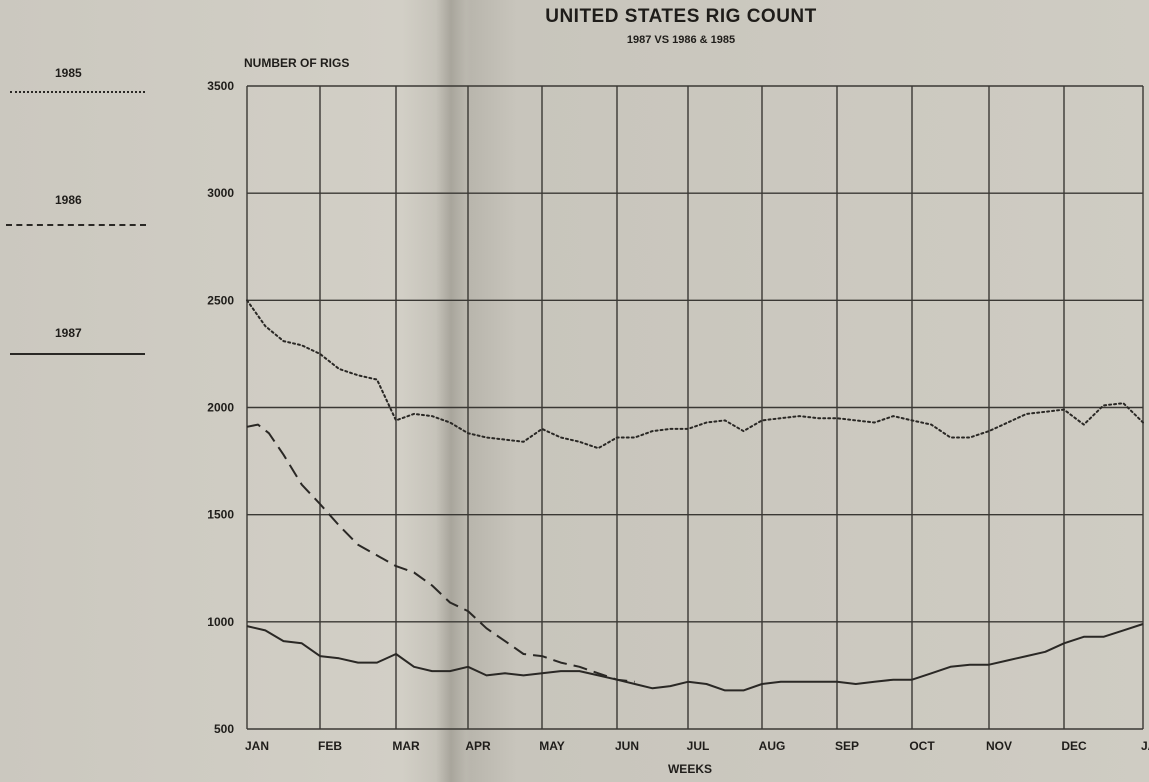 The height and width of the screenshot is (782, 1149). I want to click on x-axis-label: WEEKS, so click(689, 769).